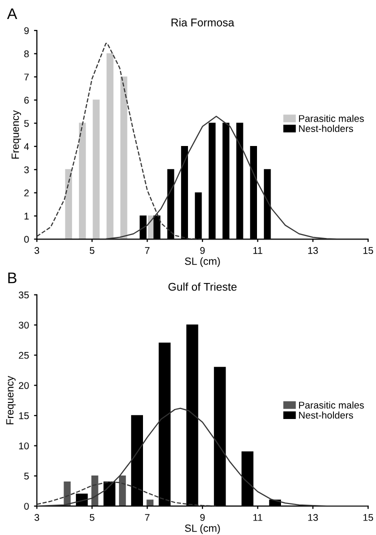 Image resolution: width=376 pixels, height=535 pixels. What do you see at coordinates (26, 216) in the screenshot?
I see `y-tick-label: 1` at bounding box center [26, 216].